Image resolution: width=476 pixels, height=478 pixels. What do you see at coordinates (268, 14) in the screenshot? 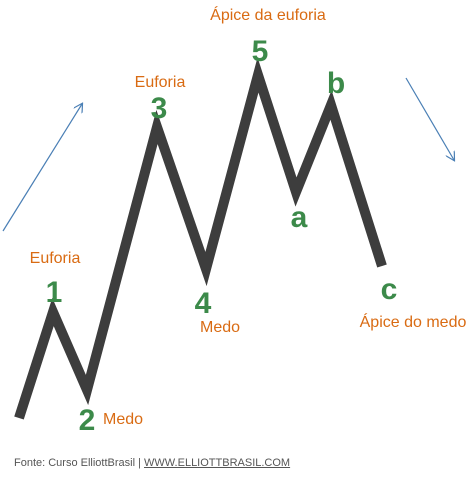
I see `emotion-apice-euforia: Ápice da euforia` at bounding box center [268, 14].